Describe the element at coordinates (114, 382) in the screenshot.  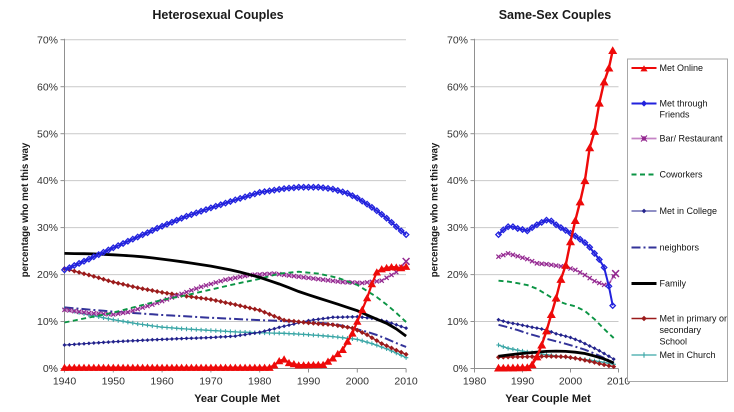
I see `svg-text: 1950` at that location.